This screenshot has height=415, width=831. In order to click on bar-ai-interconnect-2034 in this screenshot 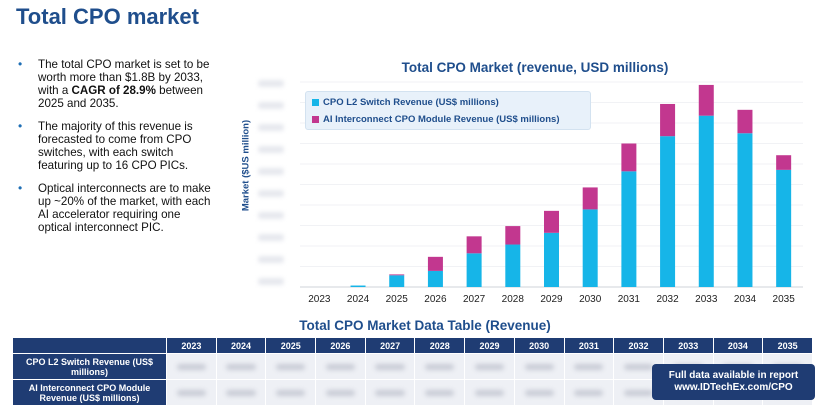, I will do `click(745, 121)`.